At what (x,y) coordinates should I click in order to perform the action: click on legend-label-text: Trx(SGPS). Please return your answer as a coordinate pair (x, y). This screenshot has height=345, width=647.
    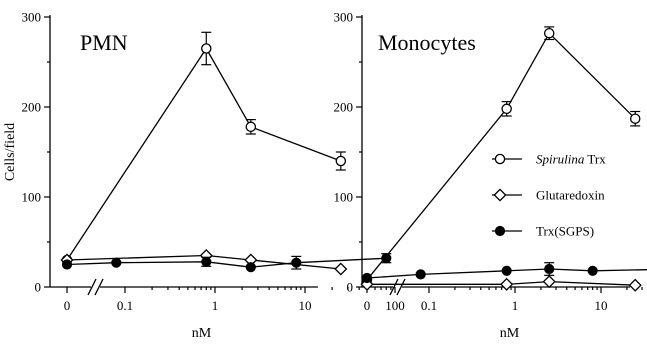
    Looking at the image, I should click on (565, 231).